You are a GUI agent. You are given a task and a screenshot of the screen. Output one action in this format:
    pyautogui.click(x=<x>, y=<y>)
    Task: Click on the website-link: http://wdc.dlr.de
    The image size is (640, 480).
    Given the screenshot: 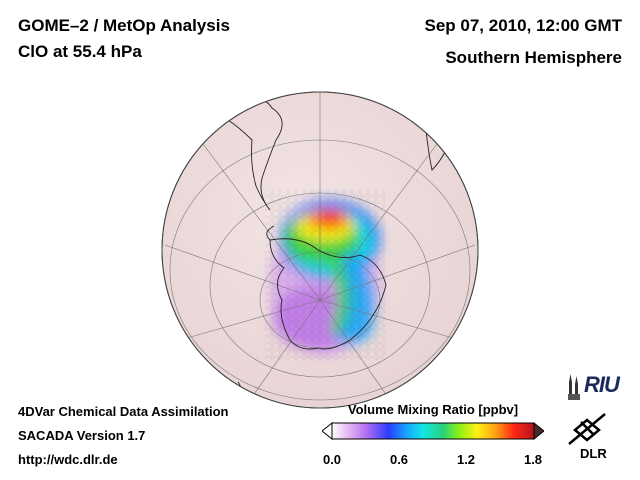 What is the action you would take?
    pyautogui.click(x=68, y=459)
    